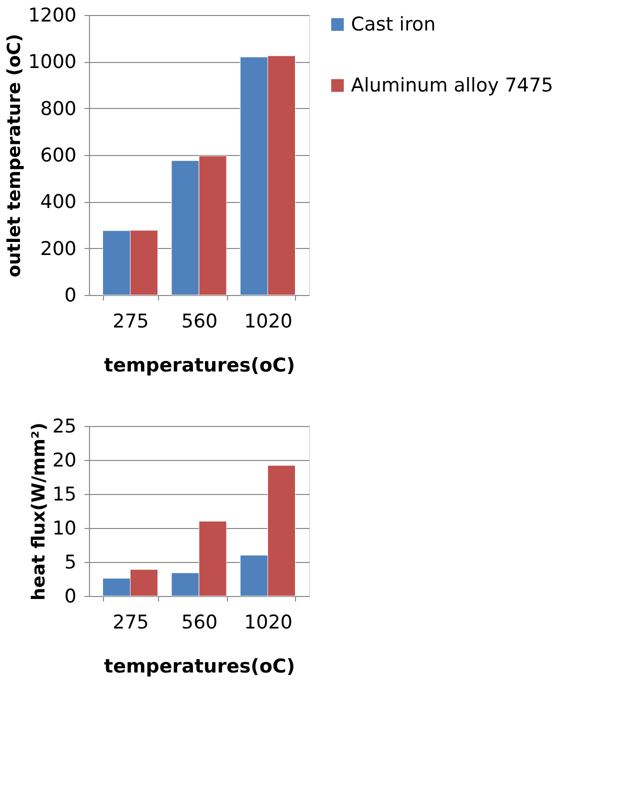  What do you see at coordinates (58, 202) in the screenshot?
I see `y-tick-label: 400` at bounding box center [58, 202].